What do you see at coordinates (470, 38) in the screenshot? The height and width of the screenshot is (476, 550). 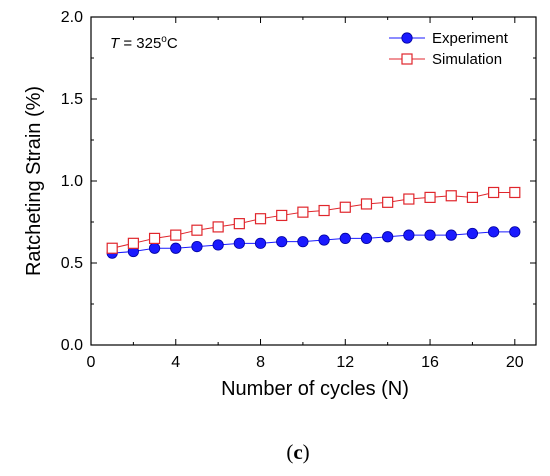 I see `legend-label-experiment: Experiment` at bounding box center [470, 38].